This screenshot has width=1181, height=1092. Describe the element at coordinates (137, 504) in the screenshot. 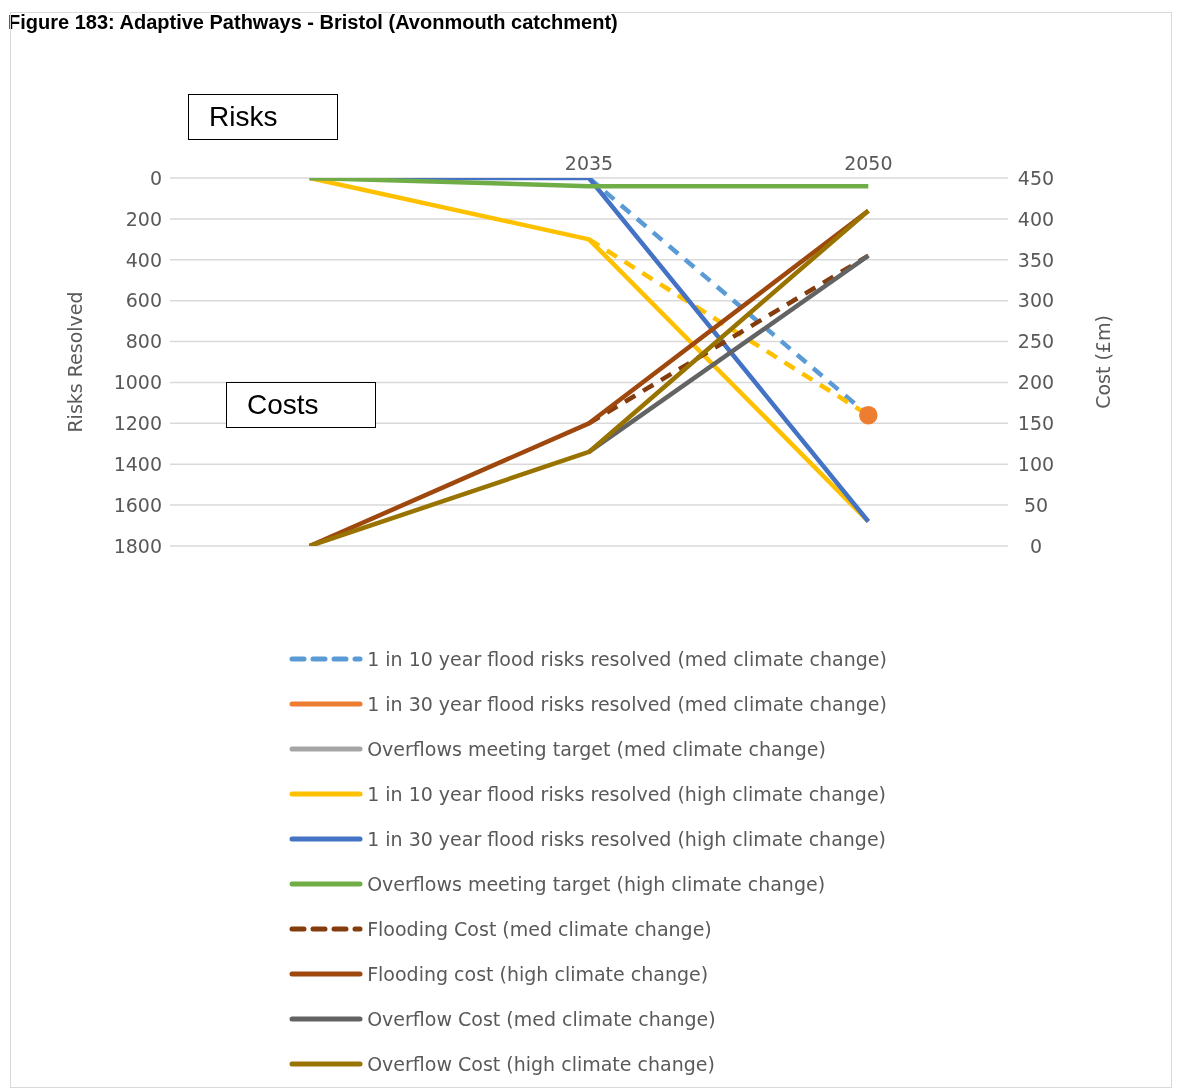

I see `y-tick-label: 1600` at that location.